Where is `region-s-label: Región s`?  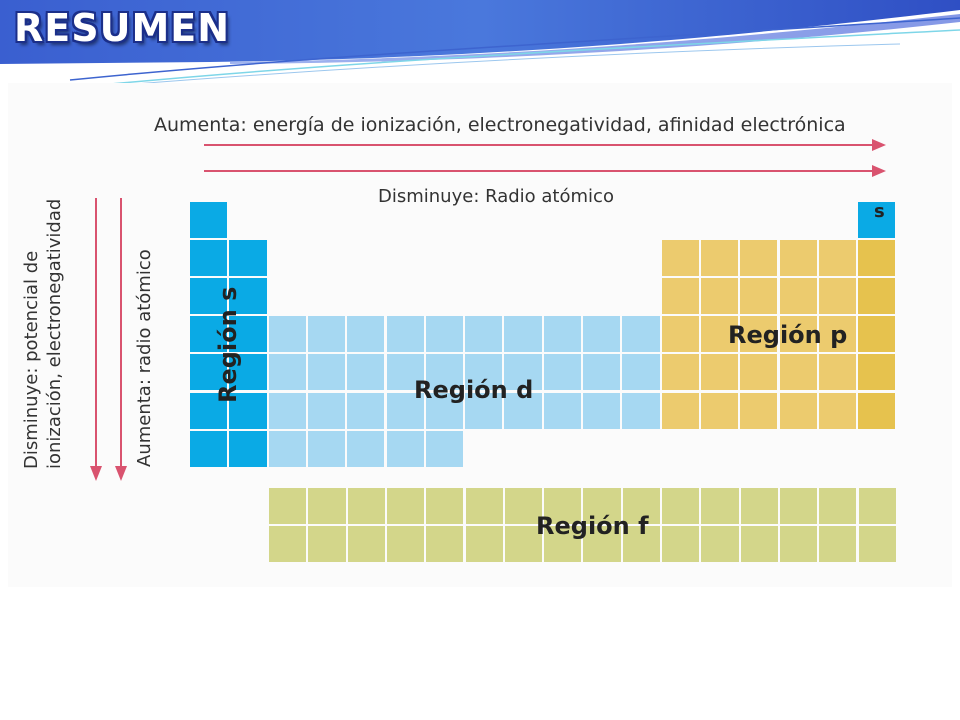 region-s-label: Región s is located at coordinates (228, 344).